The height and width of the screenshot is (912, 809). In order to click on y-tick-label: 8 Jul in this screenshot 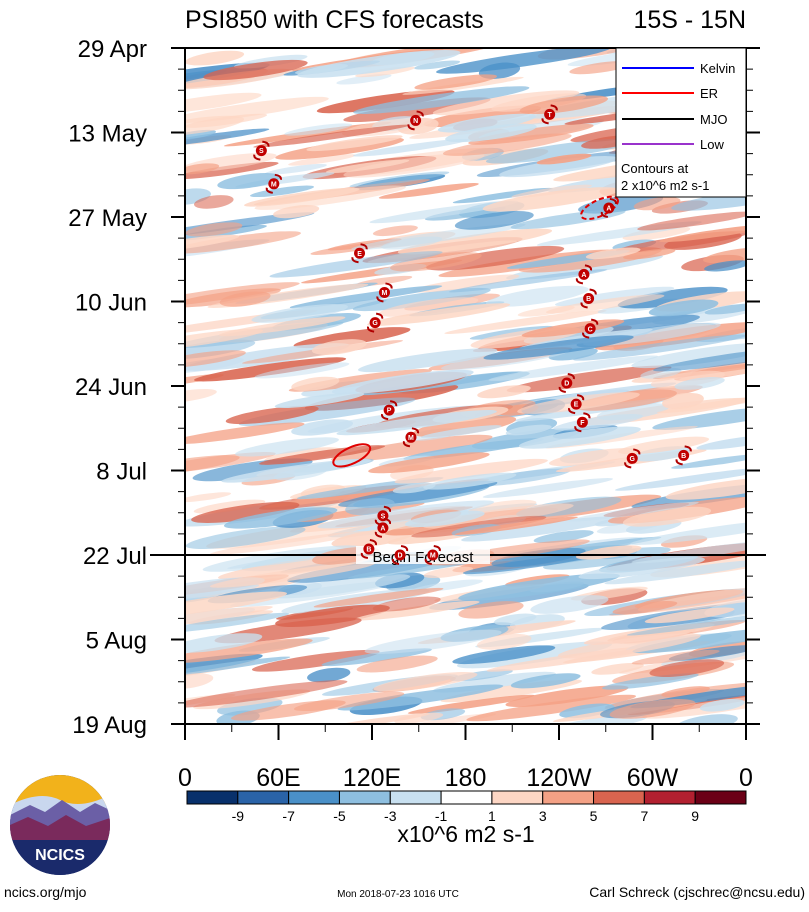, I will do `click(121, 472)`.